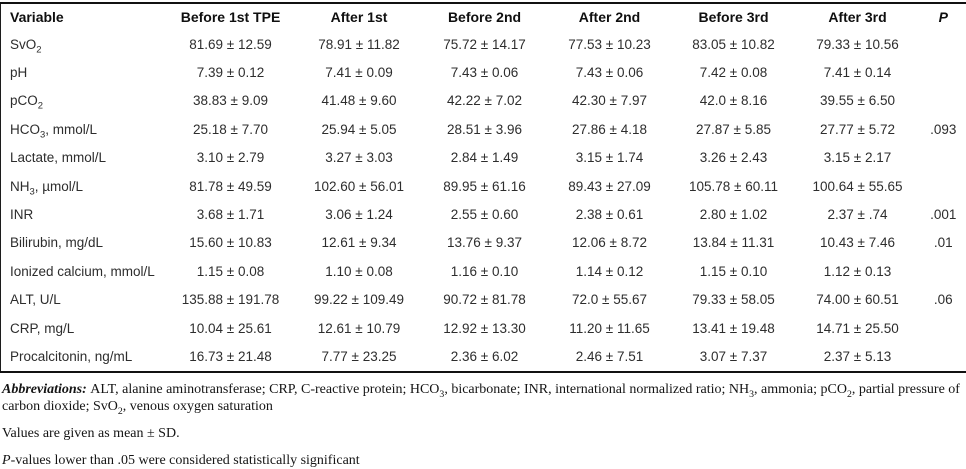 This screenshot has width=966, height=469. Describe the element at coordinates (943, 243) in the screenshot. I see `cell-p-value: .01` at that location.